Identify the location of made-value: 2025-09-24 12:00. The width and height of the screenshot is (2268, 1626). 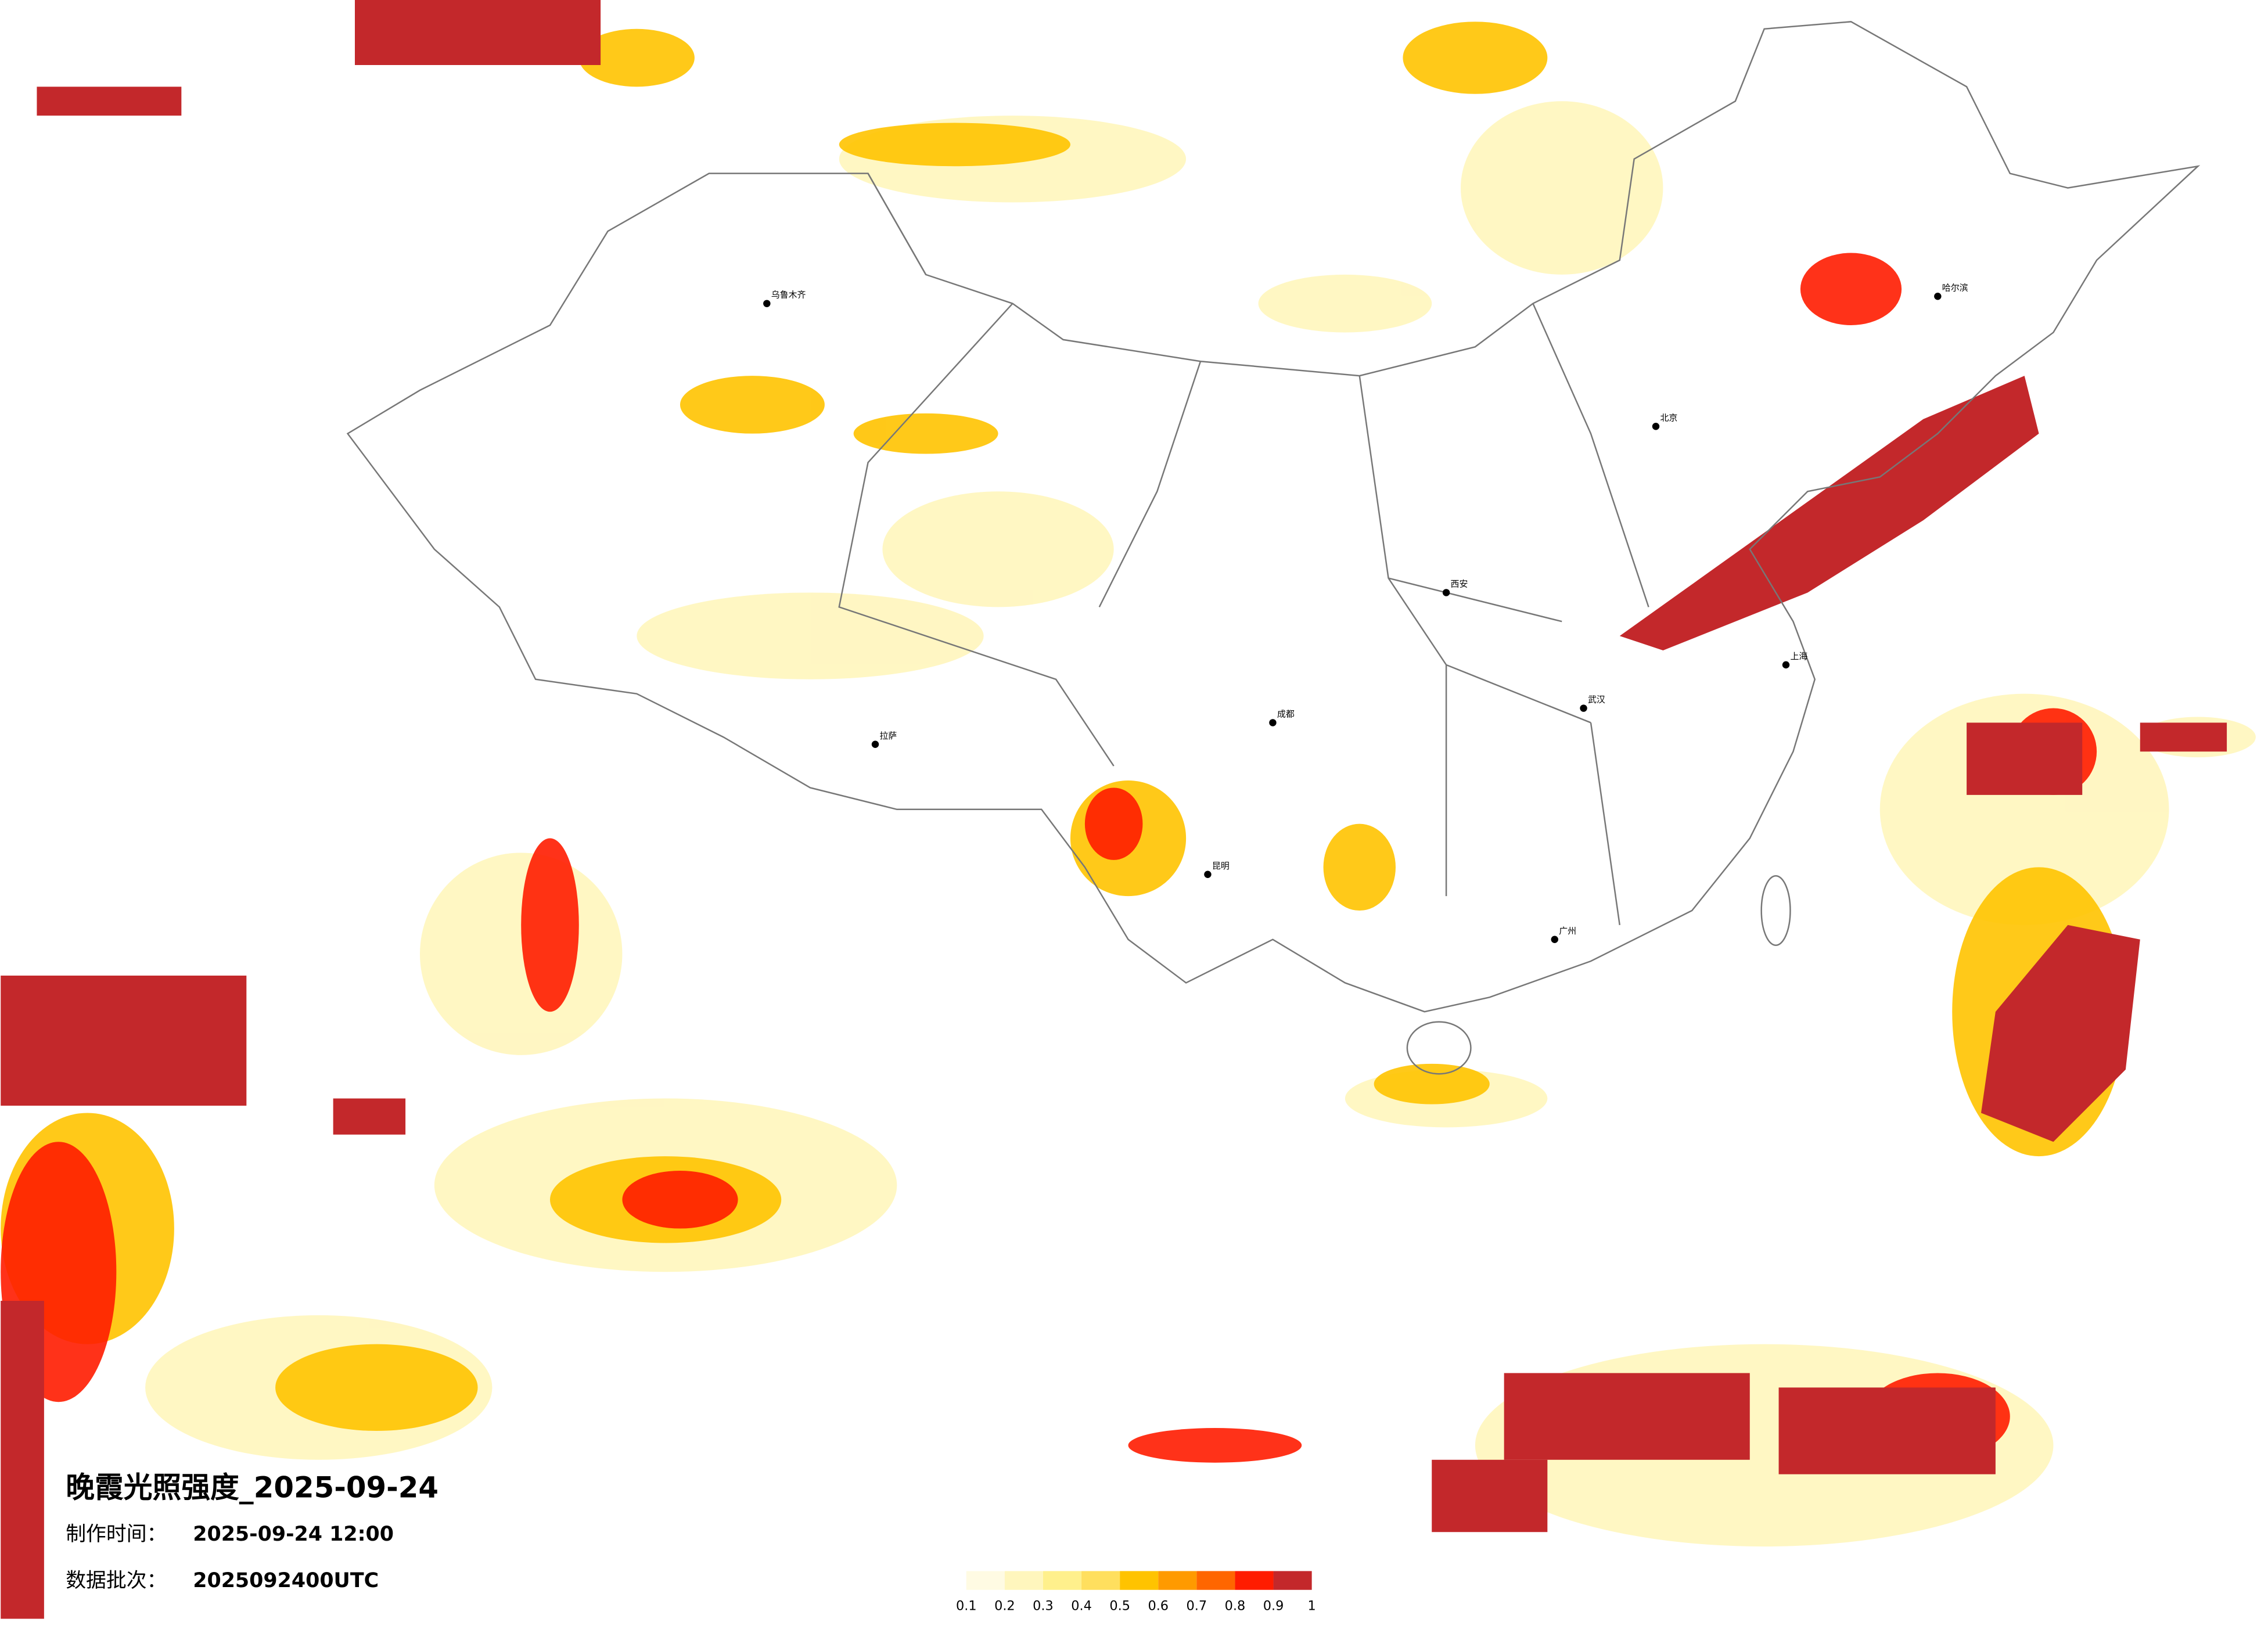
(293, 1534).